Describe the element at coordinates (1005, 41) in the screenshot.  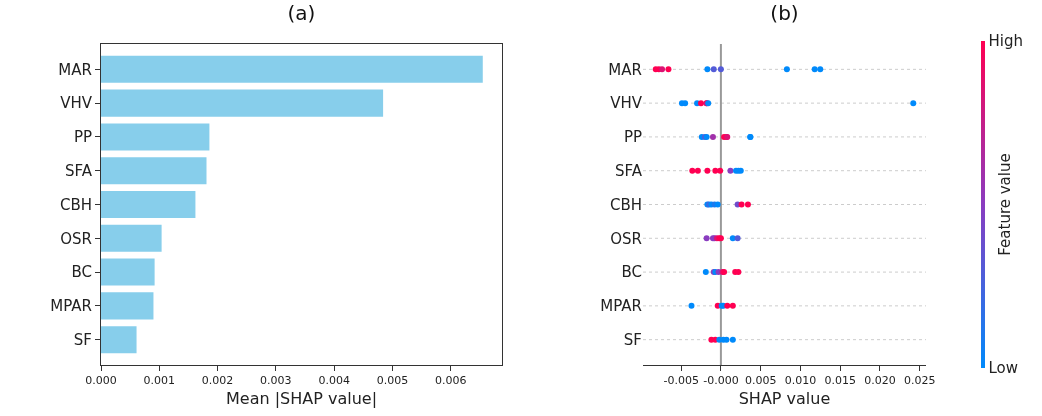
I see `color-bar-label: High` at that location.